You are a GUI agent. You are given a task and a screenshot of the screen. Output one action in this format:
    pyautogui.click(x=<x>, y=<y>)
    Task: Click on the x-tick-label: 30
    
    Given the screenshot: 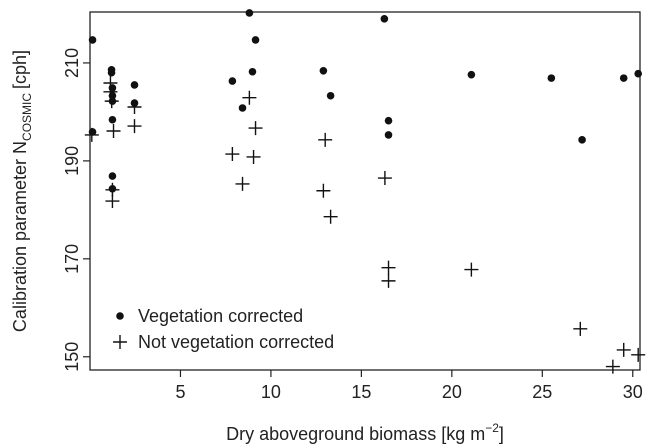 What is the action you would take?
    pyautogui.click(x=633, y=392)
    